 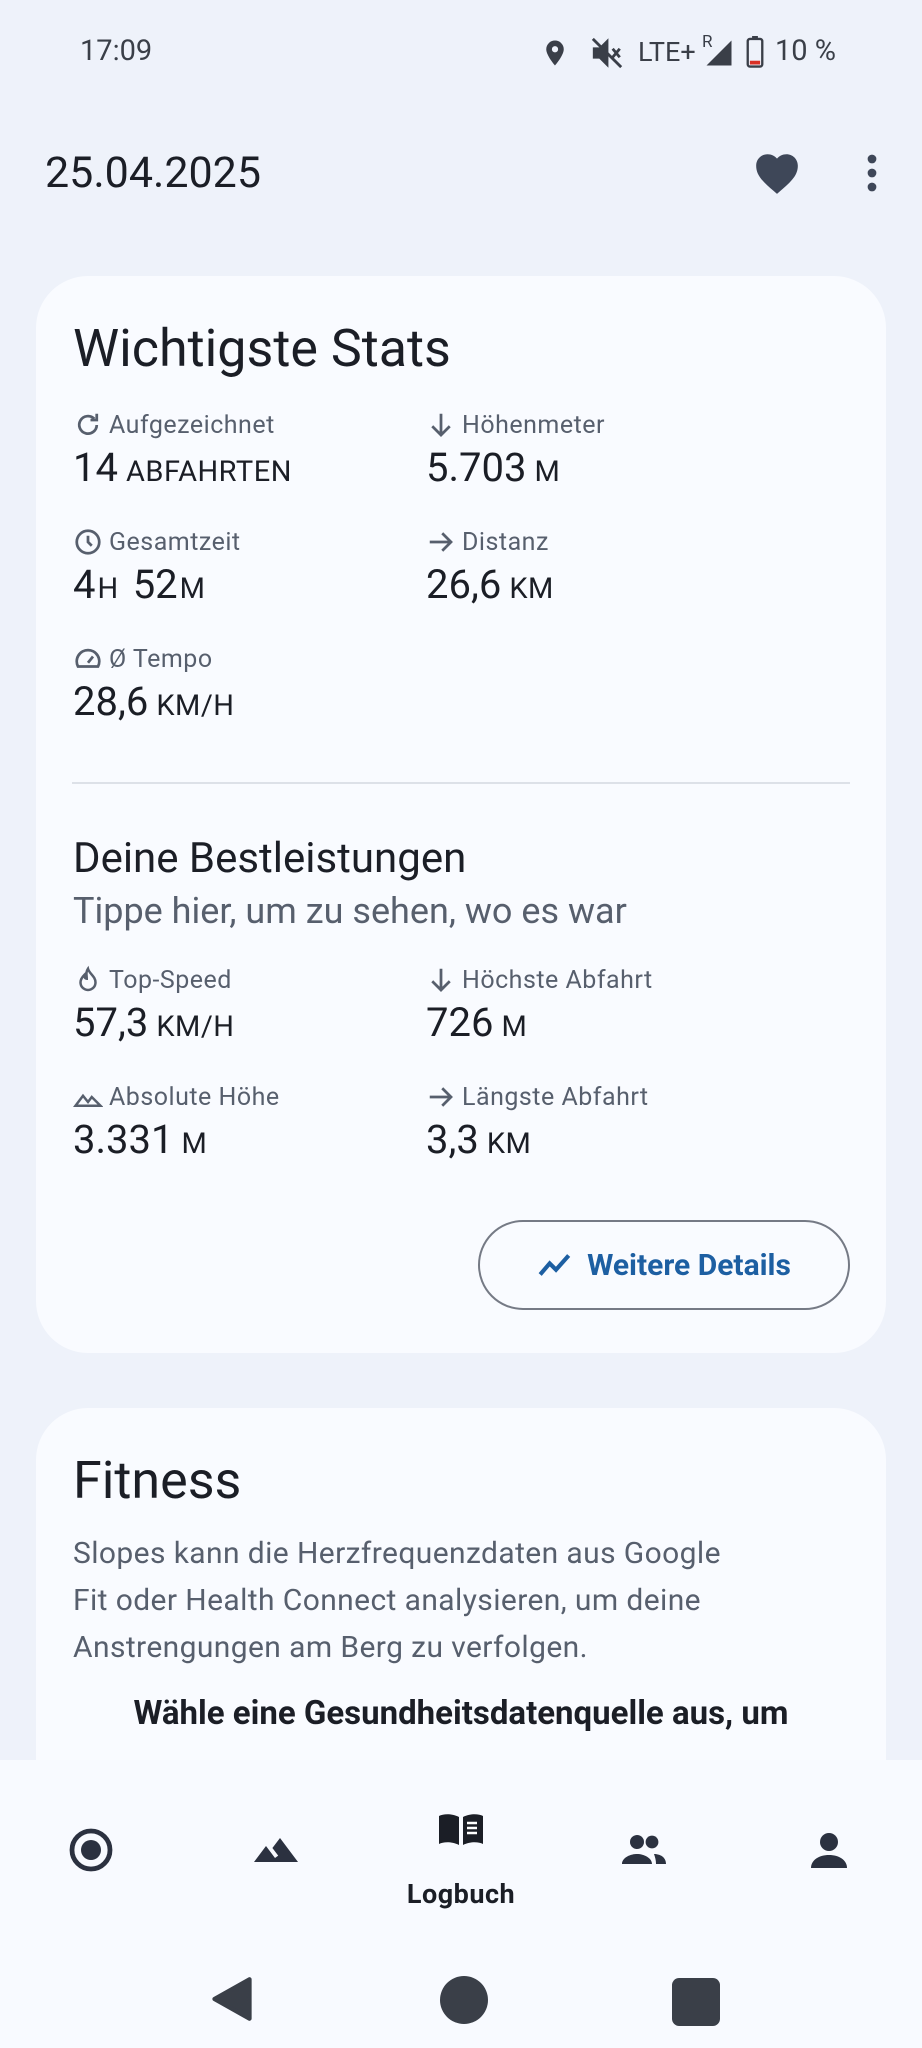 What do you see at coordinates (829, 1850) in the screenshot?
I see `nav-profile` at bounding box center [829, 1850].